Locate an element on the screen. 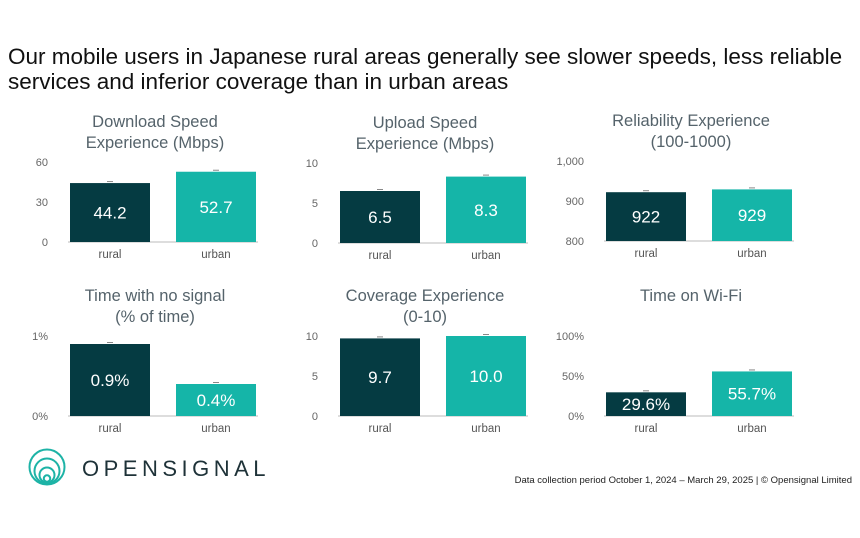 The image size is (860, 538). data-label: 55.7% is located at coordinates (752, 394).